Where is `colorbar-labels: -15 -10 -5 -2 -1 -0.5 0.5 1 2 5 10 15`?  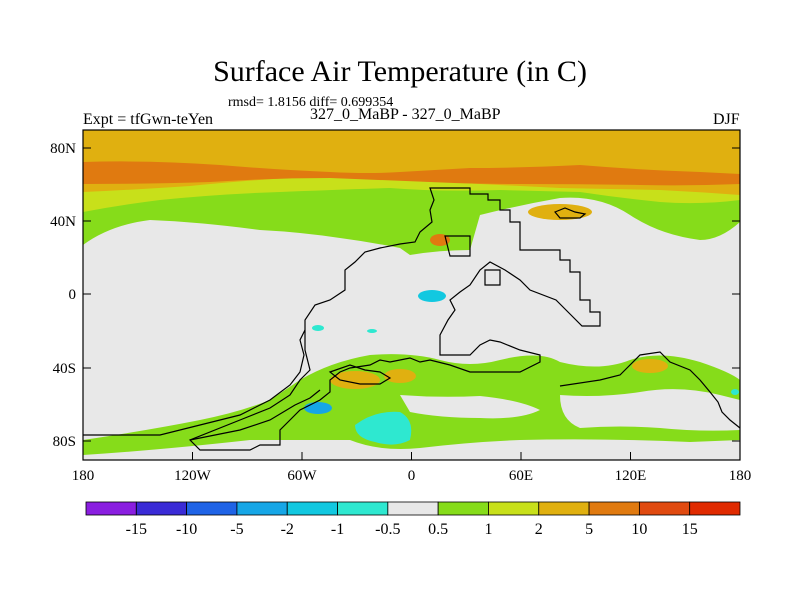 colorbar-labels: -15 -10 -5 -2 -1 -0.5 0.5 1 2 5 10 15 is located at coordinates (412, 529).